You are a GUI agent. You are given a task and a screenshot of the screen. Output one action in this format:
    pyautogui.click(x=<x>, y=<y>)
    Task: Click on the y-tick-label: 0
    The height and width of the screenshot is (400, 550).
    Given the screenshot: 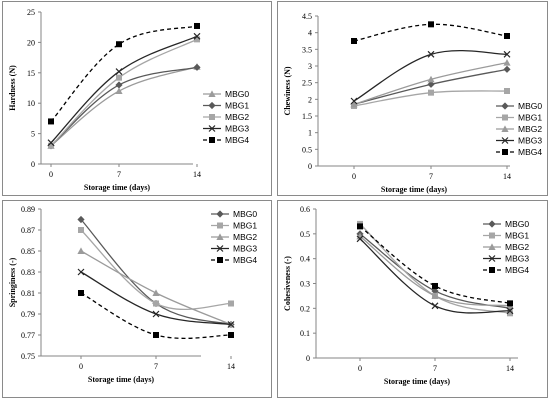 What is the action you would take?
    pyautogui.click(x=33, y=164)
    